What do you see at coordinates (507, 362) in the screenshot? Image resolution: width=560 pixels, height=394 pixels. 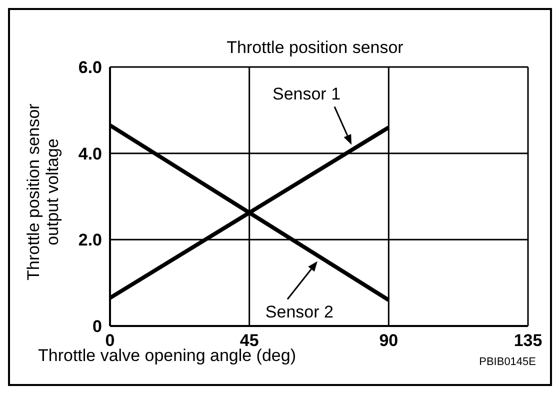 I see `text: PBIB0145E` at bounding box center [507, 362].